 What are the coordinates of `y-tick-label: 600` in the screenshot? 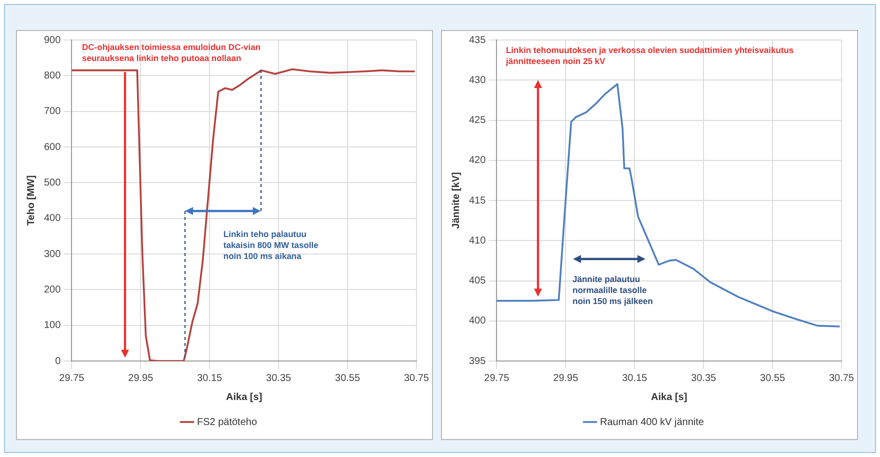 It's located at (53, 147).